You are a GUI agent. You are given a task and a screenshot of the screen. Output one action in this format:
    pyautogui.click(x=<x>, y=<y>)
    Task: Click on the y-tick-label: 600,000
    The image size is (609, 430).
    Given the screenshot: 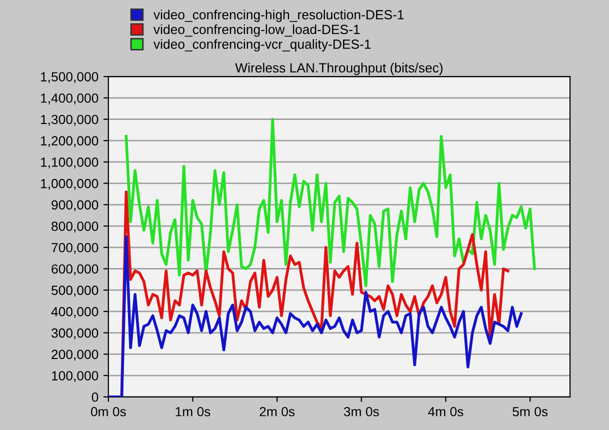 What is the action you would take?
    pyautogui.click(x=75, y=270)
    